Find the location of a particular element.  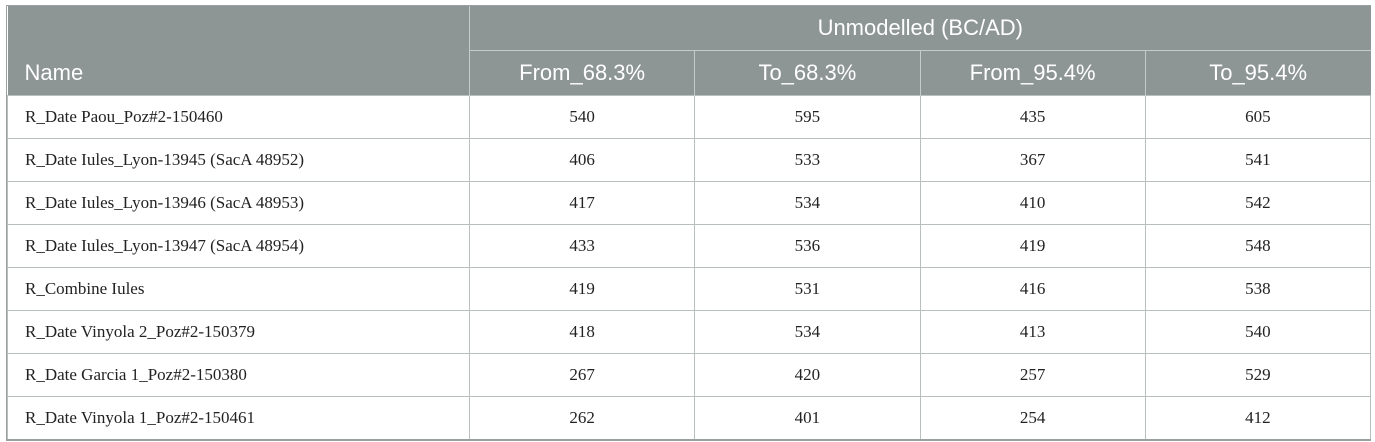

column-header-to-95: To_95.4% is located at coordinates (1258, 73).